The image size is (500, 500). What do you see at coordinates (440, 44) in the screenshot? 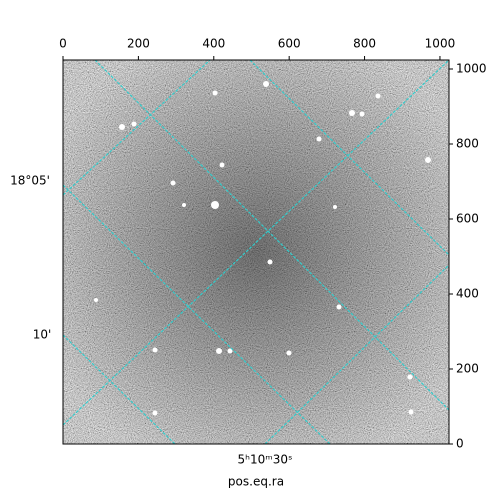
I see `x-tick-label: 1000` at bounding box center [440, 44].